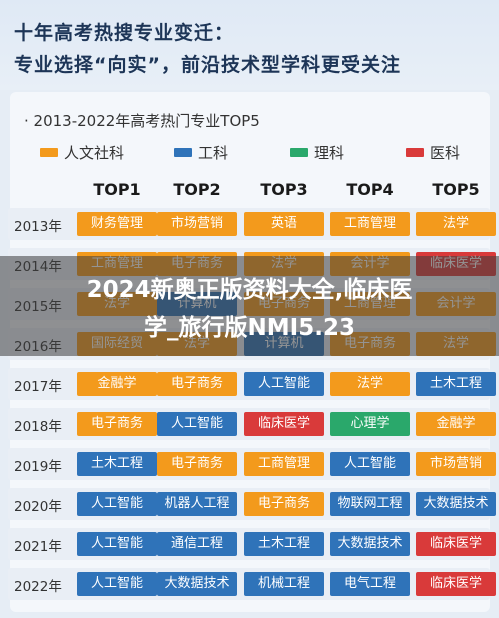 The width and height of the screenshot is (499, 618). I want to click on column-header-1: TOP1, so click(117, 189).